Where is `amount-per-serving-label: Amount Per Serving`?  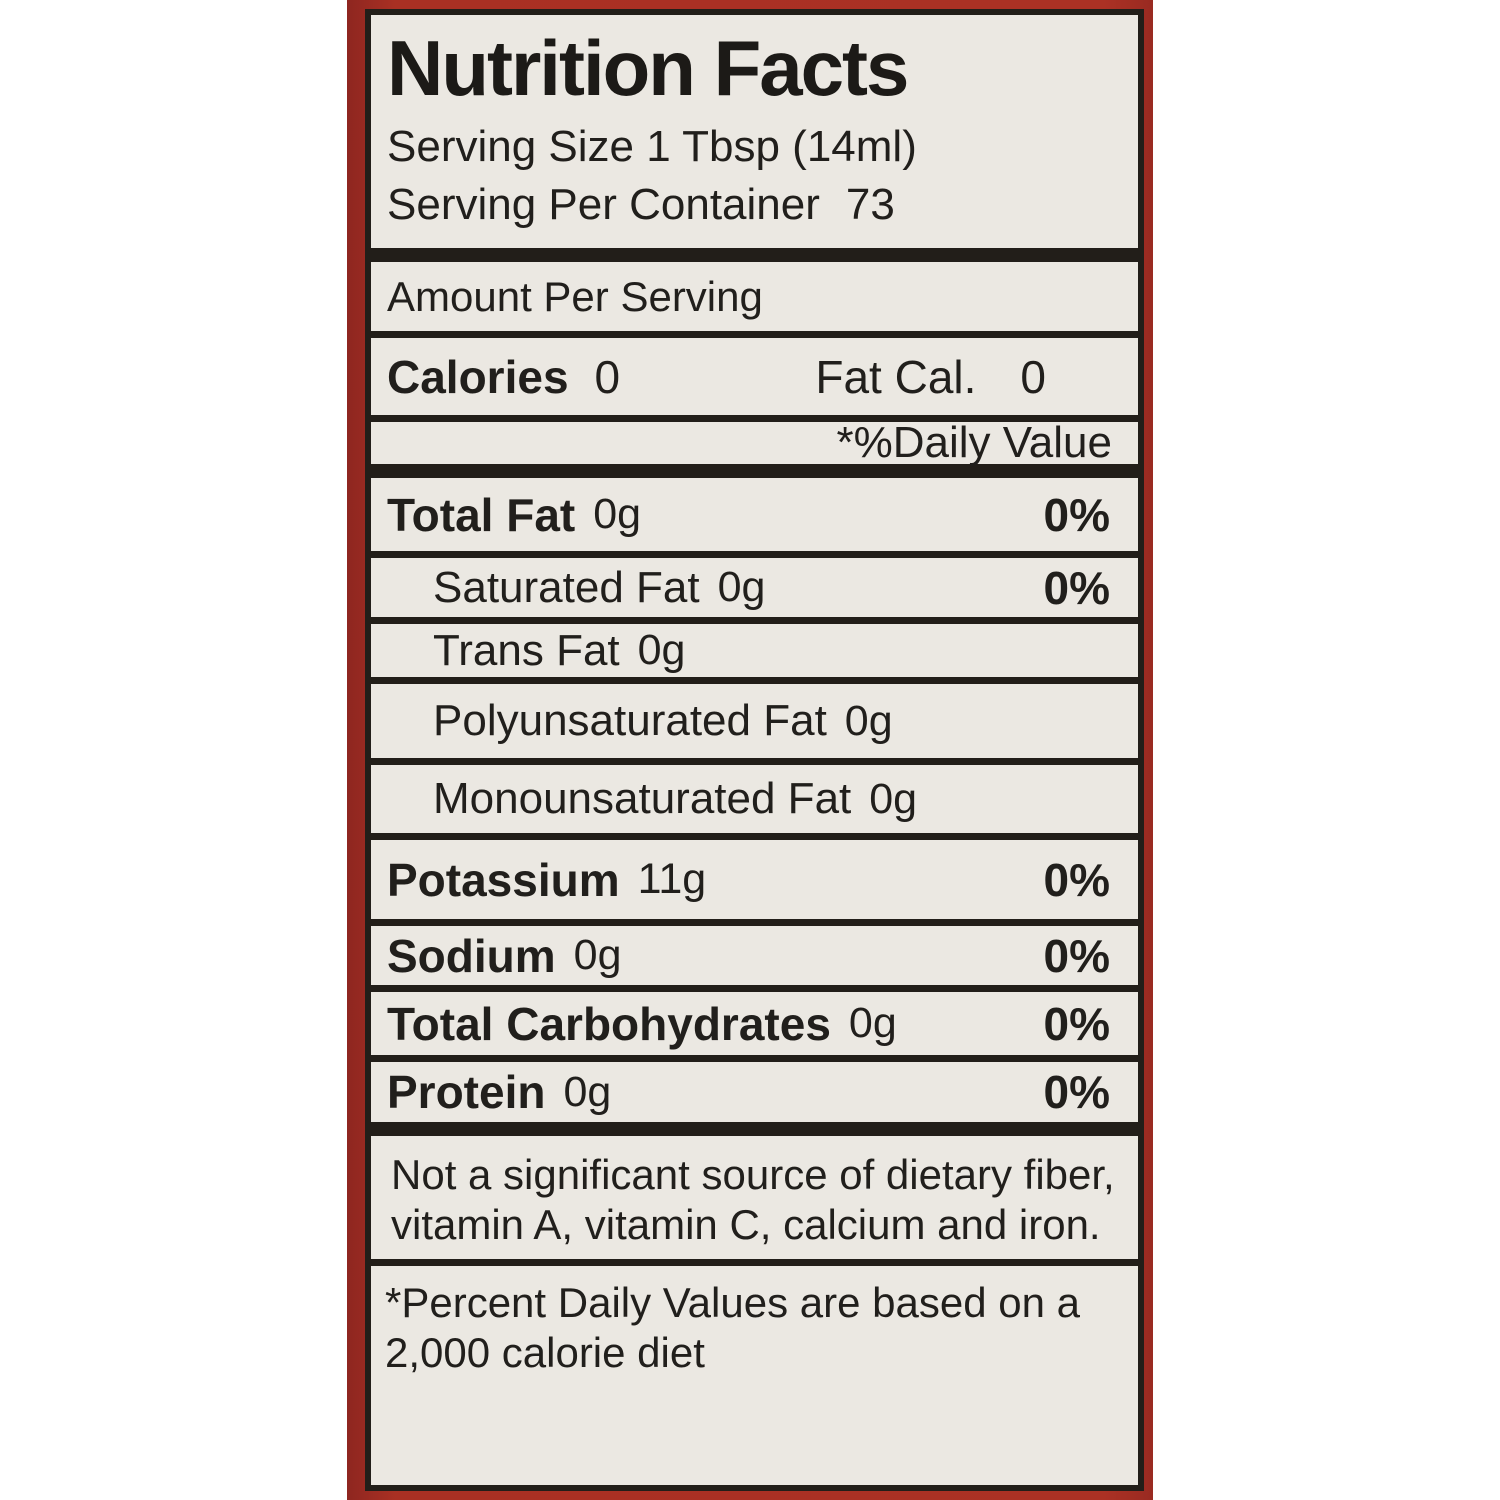 amount-per-serving-label: Amount Per Serving is located at coordinates (575, 296).